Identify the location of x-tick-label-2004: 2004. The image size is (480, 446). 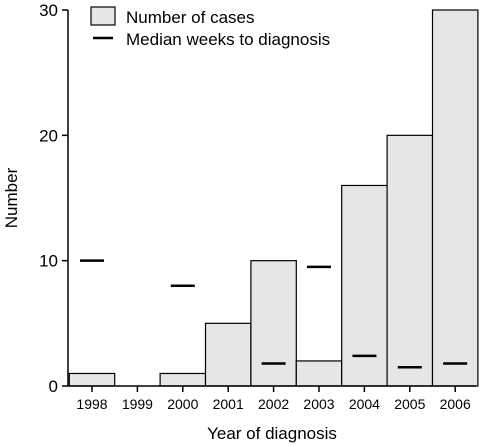
(364, 404).